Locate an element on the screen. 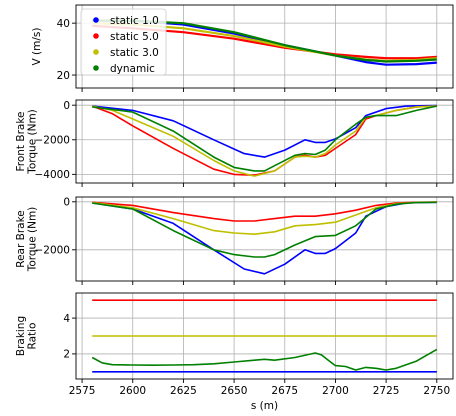 The width and height of the screenshot is (456, 416). y-tick-label: −4000 is located at coordinates (52, 175).